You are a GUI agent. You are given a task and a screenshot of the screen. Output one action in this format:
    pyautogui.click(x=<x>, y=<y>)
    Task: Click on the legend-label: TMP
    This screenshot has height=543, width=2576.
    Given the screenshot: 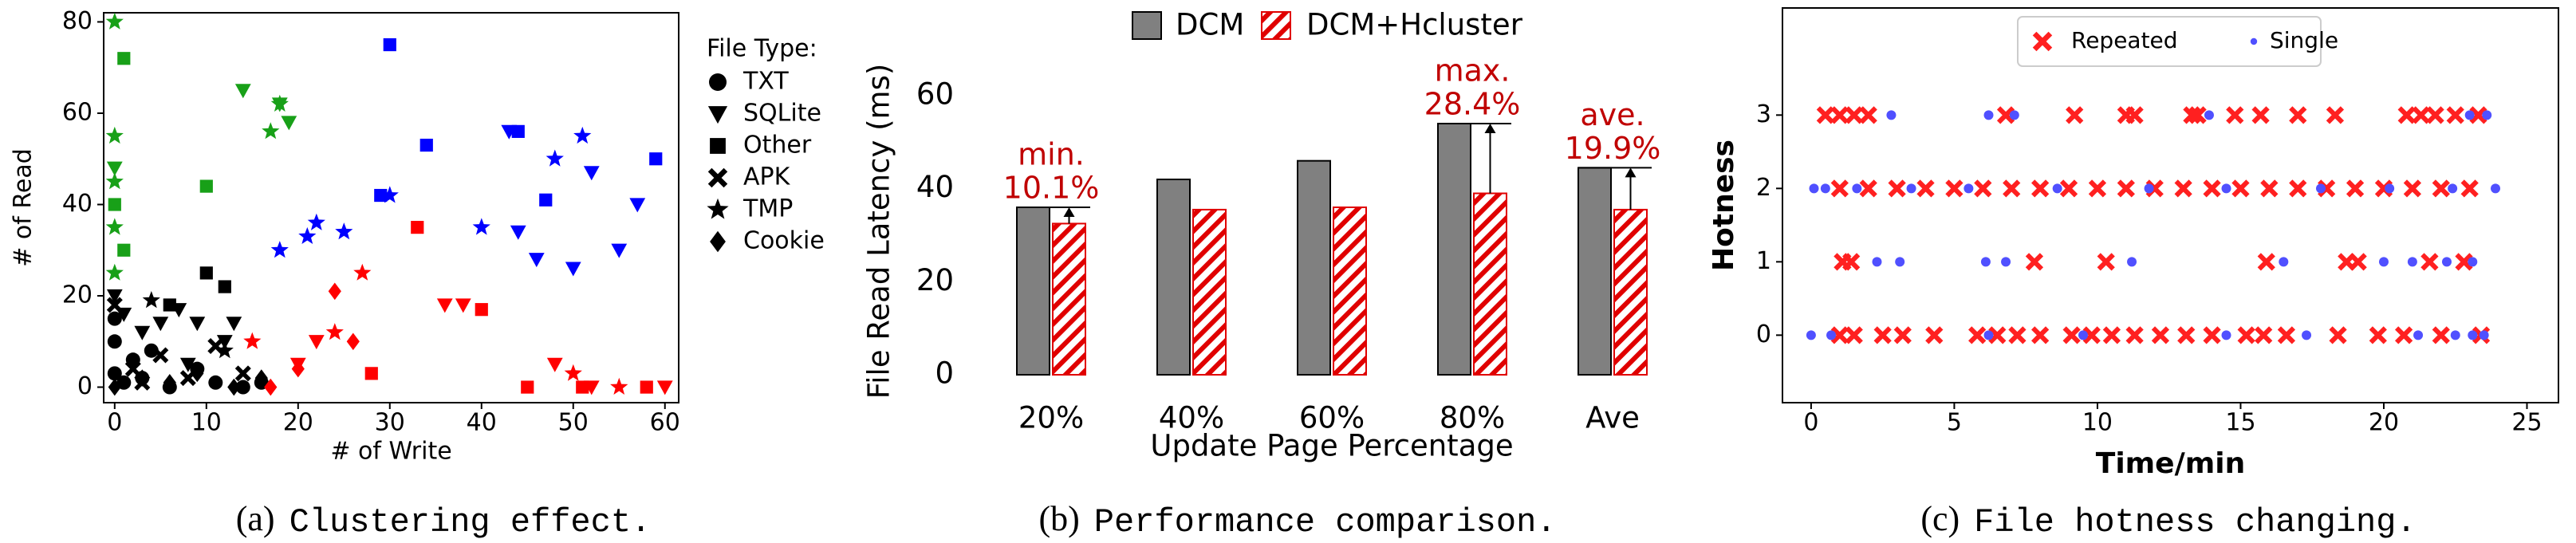 What is the action you would take?
    pyautogui.click(x=767, y=209)
    